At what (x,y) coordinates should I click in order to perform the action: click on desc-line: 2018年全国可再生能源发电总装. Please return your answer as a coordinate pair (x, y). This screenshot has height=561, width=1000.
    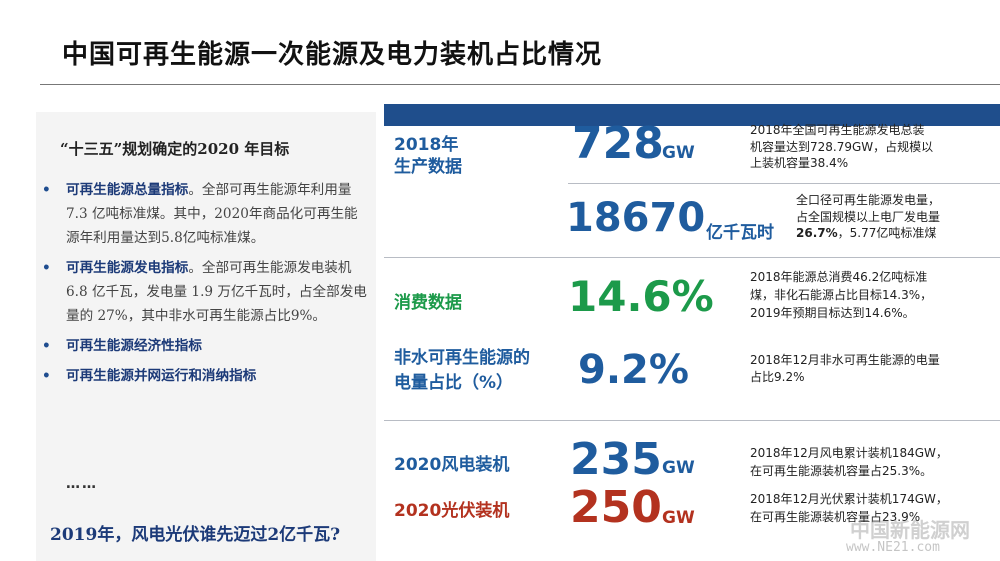
    Looking at the image, I should click on (837, 130).